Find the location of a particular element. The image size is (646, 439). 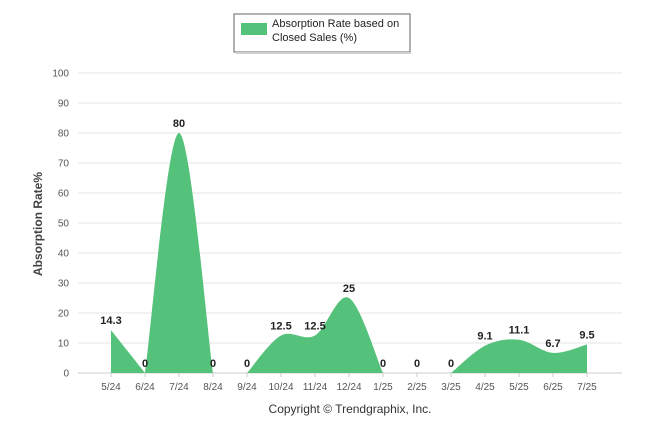

data-label: 9.5 is located at coordinates (586, 336).